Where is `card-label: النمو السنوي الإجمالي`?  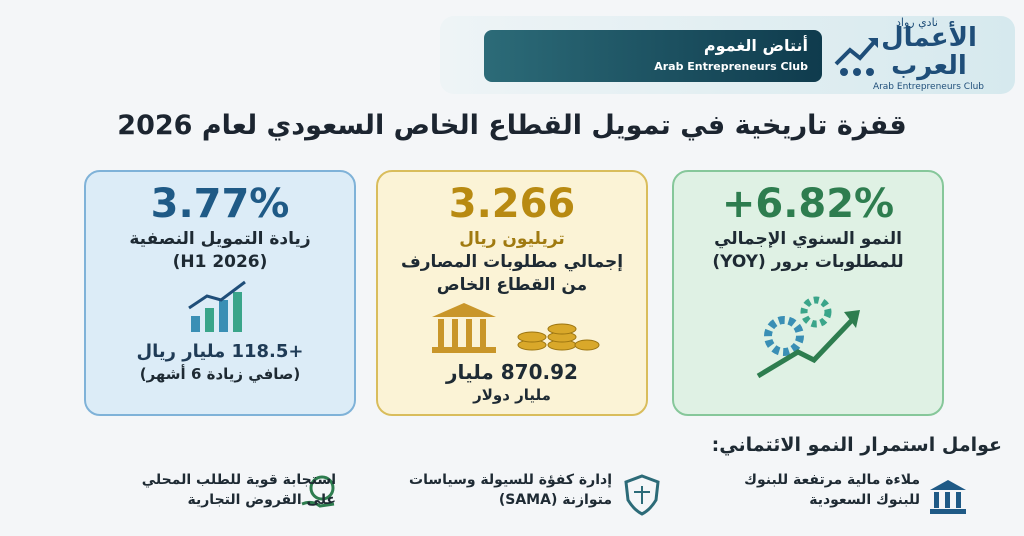
card-label: النمو السنوي الإجمالي is located at coordinates (808, 239).